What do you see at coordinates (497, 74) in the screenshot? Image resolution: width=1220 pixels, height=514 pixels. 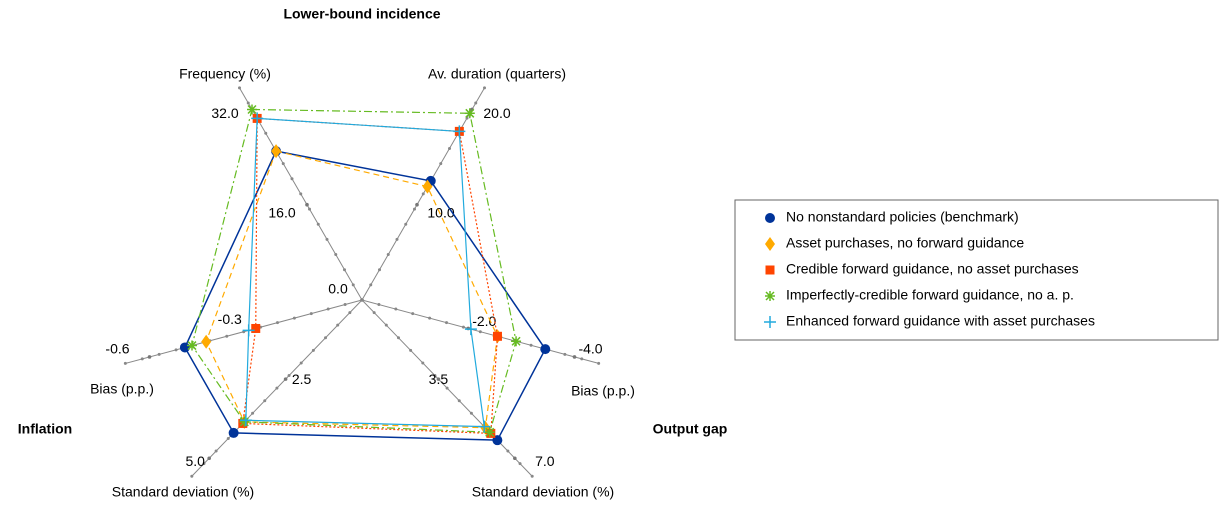 I see `axis-label: Av. duration (quarters)` at bounding box center [497, 74].